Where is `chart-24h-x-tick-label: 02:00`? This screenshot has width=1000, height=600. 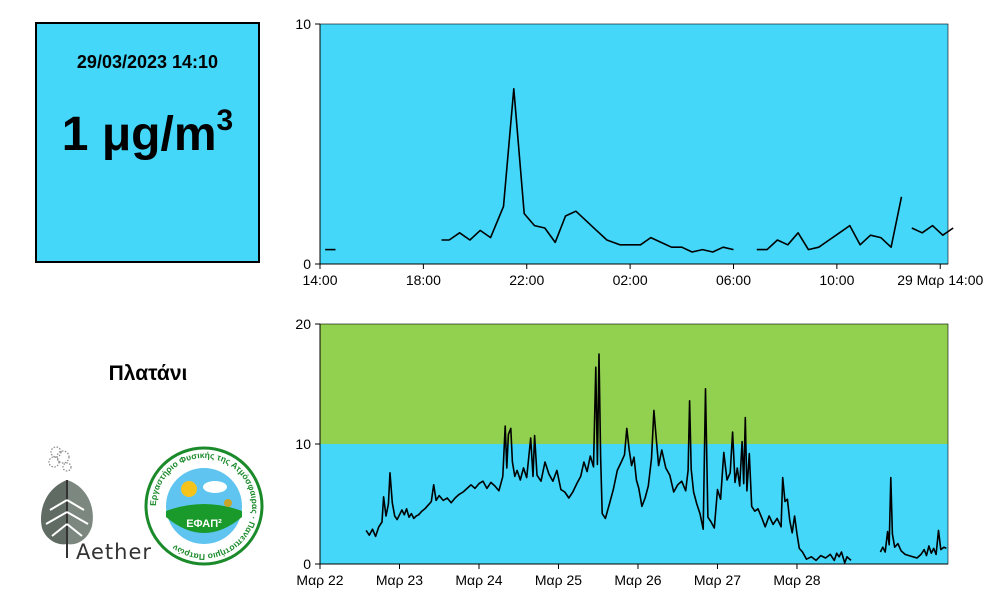
chart-24h-x-tick-label: 02:00 is located at coordinates (630, 280).